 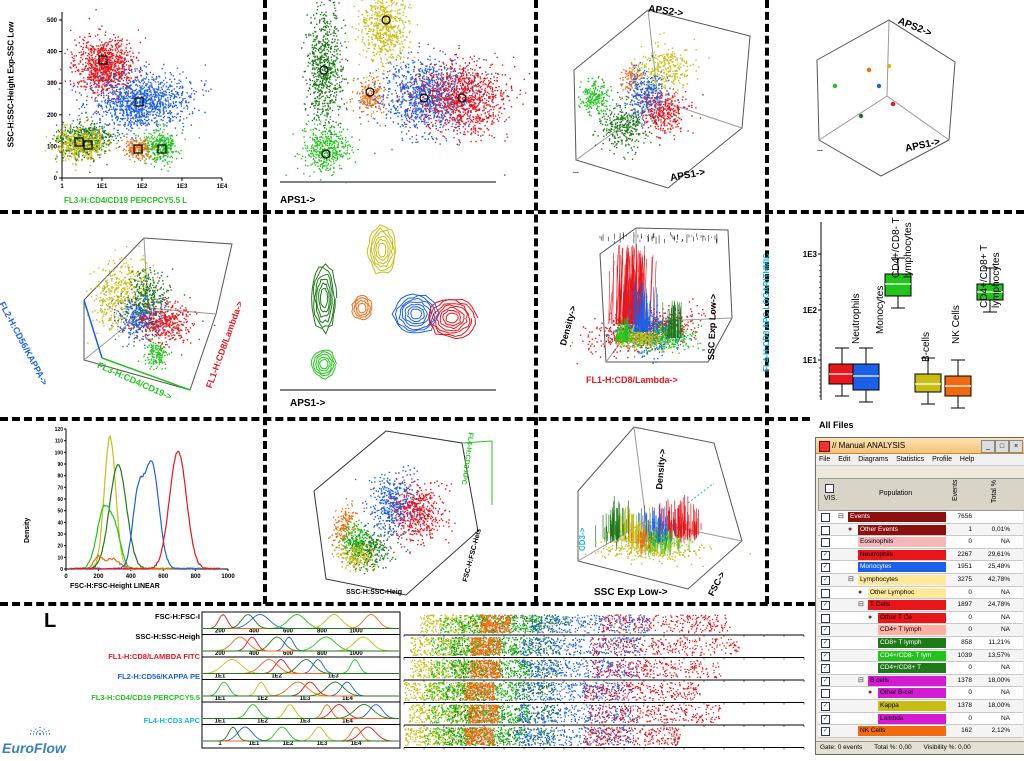 What do you see at coordinates (50, 621) in the screenshot?
I see `panel-letter: L` at bounding box center [50, 621].